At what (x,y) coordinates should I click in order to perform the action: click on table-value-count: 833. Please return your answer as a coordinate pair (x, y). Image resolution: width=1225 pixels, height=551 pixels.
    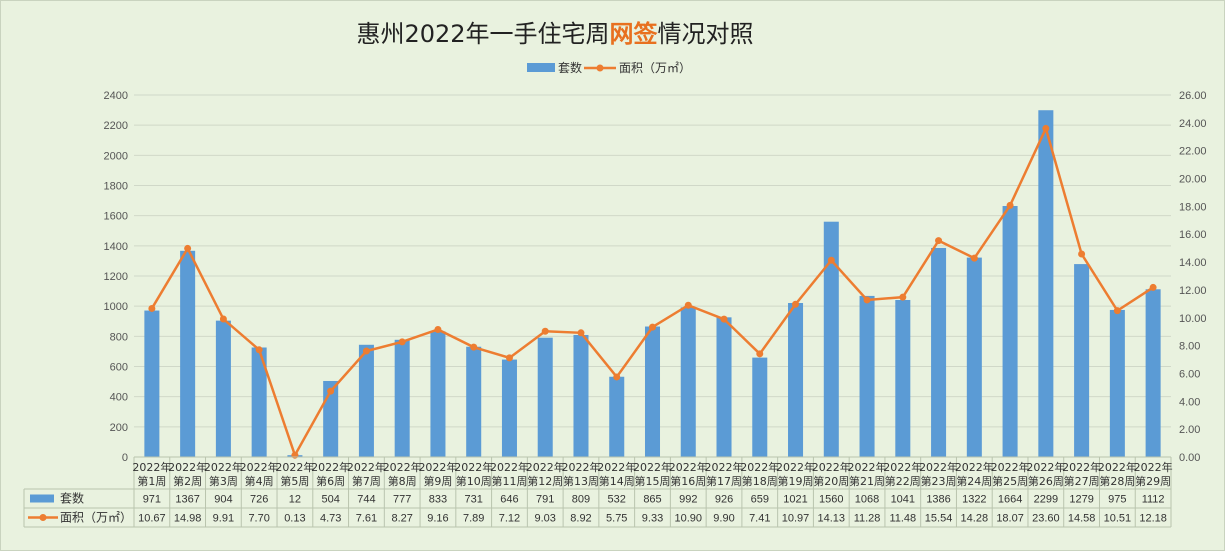
    Looking at the image, I should click on (438, 500).